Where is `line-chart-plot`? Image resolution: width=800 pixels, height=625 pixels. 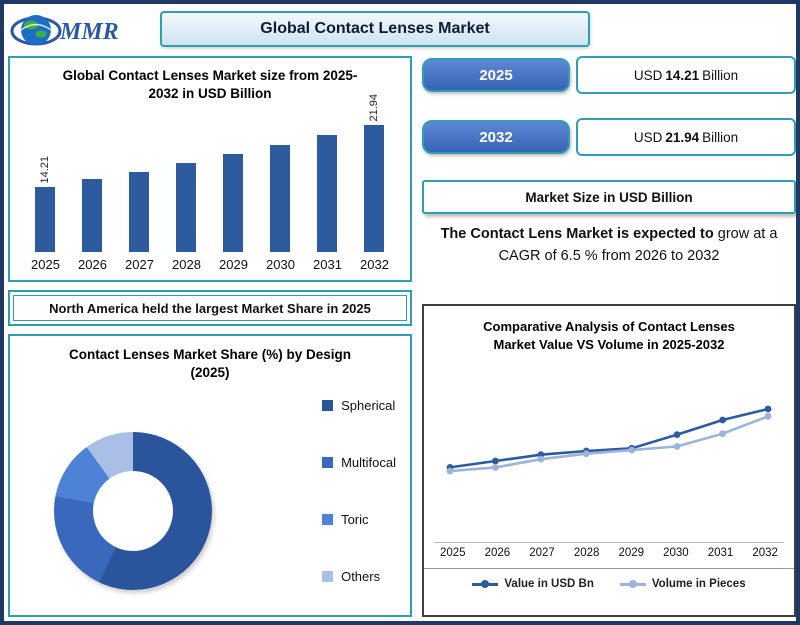 line-chart-plot is located at coordinates (609, 450).